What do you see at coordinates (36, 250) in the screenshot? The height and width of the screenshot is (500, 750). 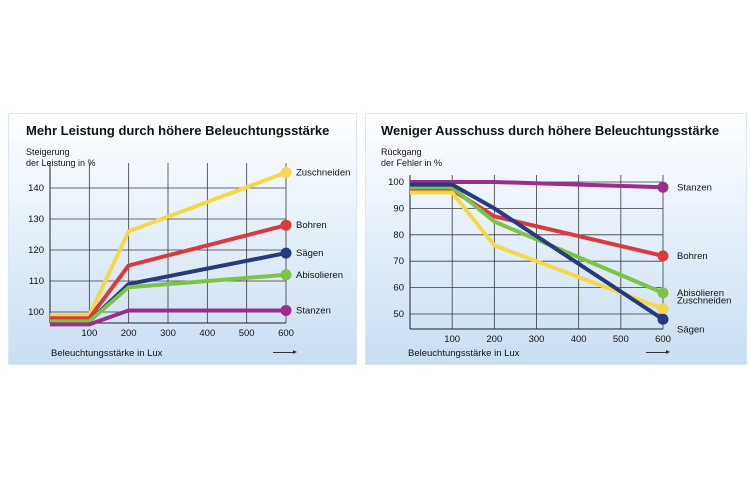 I see `y-tick-label: 120` at bounding box center [36, 250].